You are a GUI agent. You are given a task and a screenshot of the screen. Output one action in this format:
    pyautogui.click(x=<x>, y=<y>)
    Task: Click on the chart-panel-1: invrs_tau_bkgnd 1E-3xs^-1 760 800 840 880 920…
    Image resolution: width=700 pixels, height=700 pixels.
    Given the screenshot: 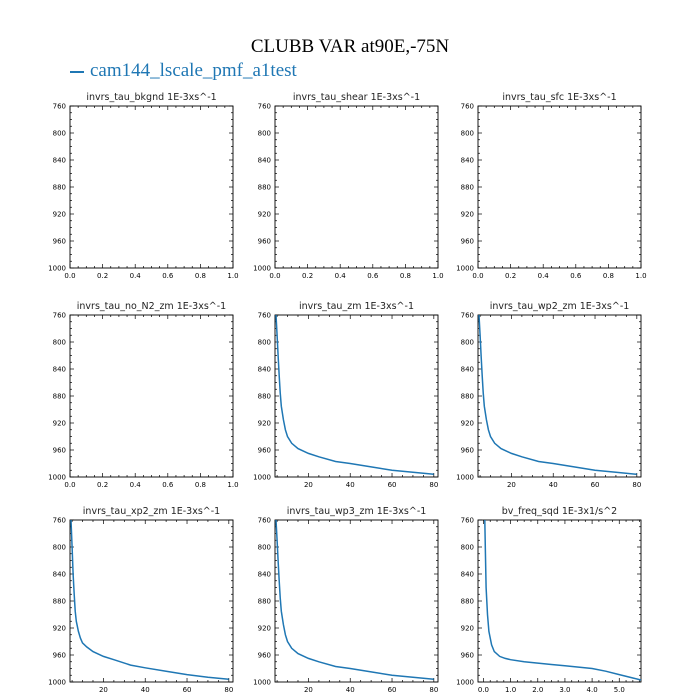 What is the action you would take?
    pyautogui.click(x=143, y=186)
    